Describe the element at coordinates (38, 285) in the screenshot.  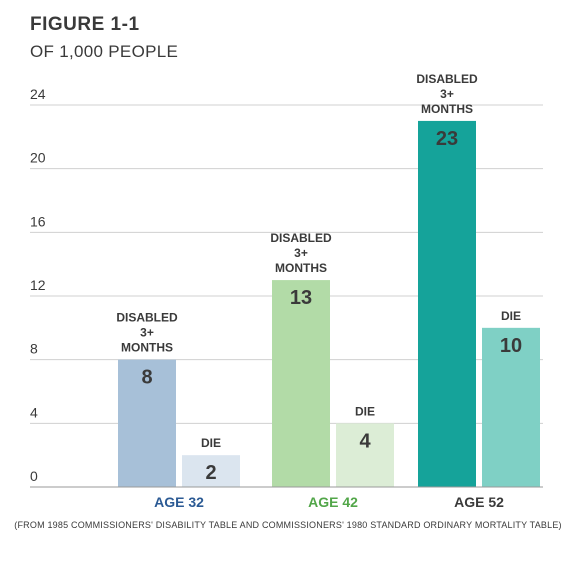
I see `y-tick-label: 12` at that location.